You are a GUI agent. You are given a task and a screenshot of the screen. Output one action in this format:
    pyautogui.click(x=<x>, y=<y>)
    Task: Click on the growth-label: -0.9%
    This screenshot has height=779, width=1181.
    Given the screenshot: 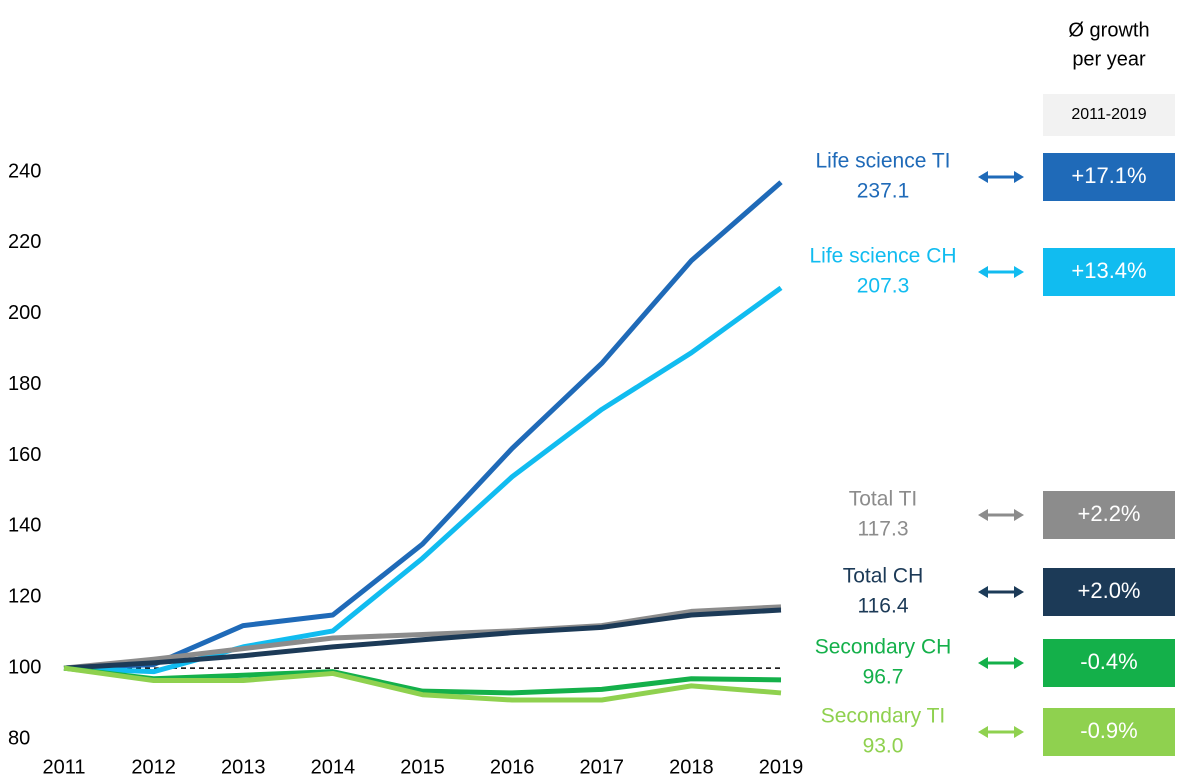 What is the action you would take?
    pyautogui.click(x=1108, y=730)
    